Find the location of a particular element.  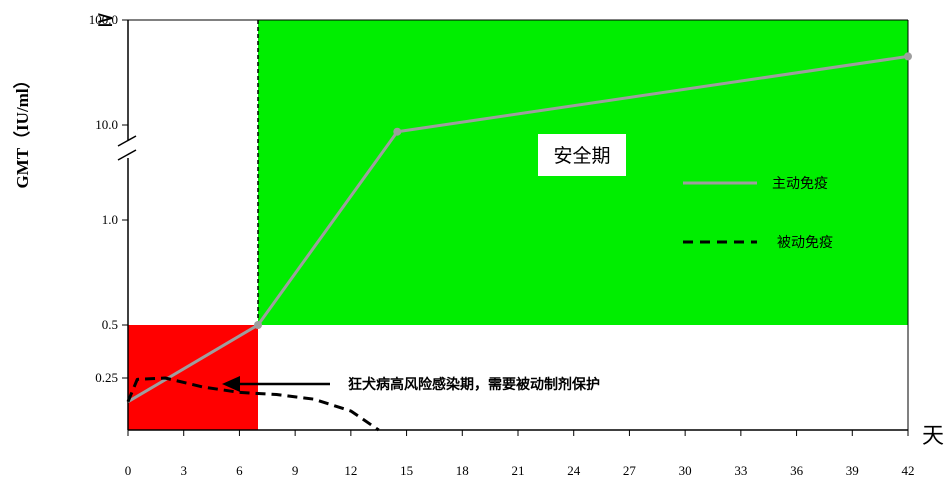

risk-annotation: 狂犬病高风险感染期，需要被动制剂保护 is located at coordinates (411, 384).